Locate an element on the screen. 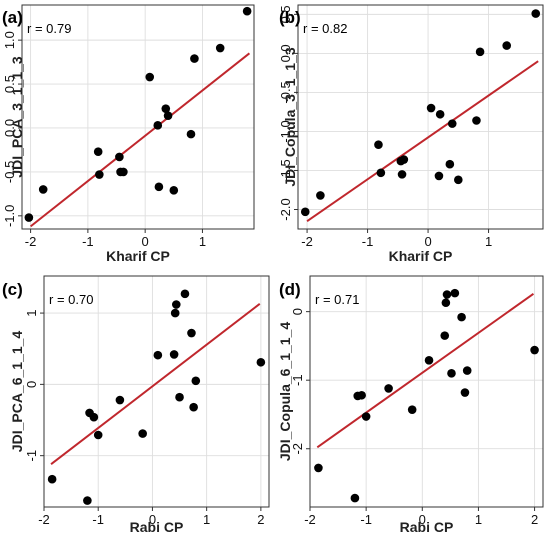 The image size is (550, 543). y-tick-label: -2 is located at coordinates (297, 449).